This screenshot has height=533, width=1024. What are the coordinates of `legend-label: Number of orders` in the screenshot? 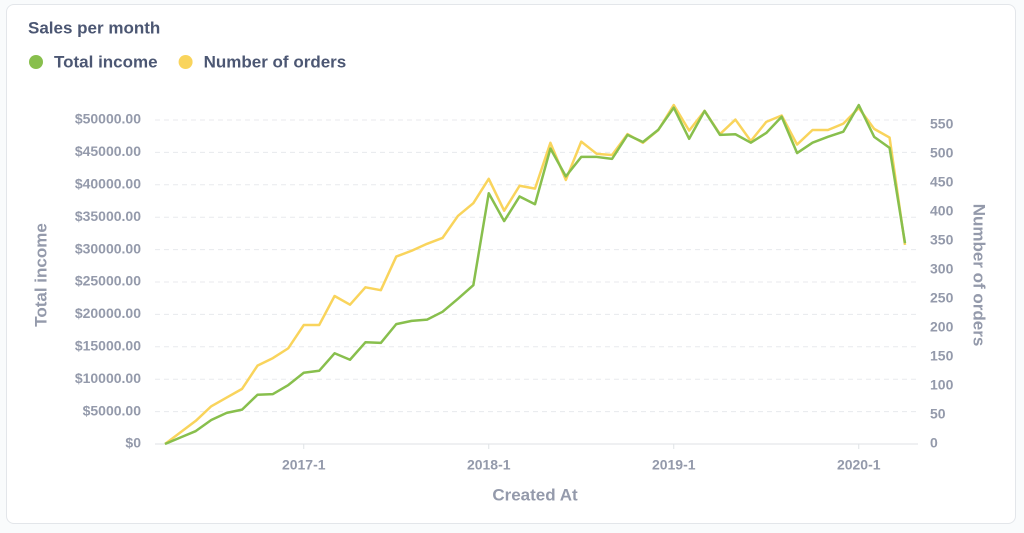 It's located at (275, 61).